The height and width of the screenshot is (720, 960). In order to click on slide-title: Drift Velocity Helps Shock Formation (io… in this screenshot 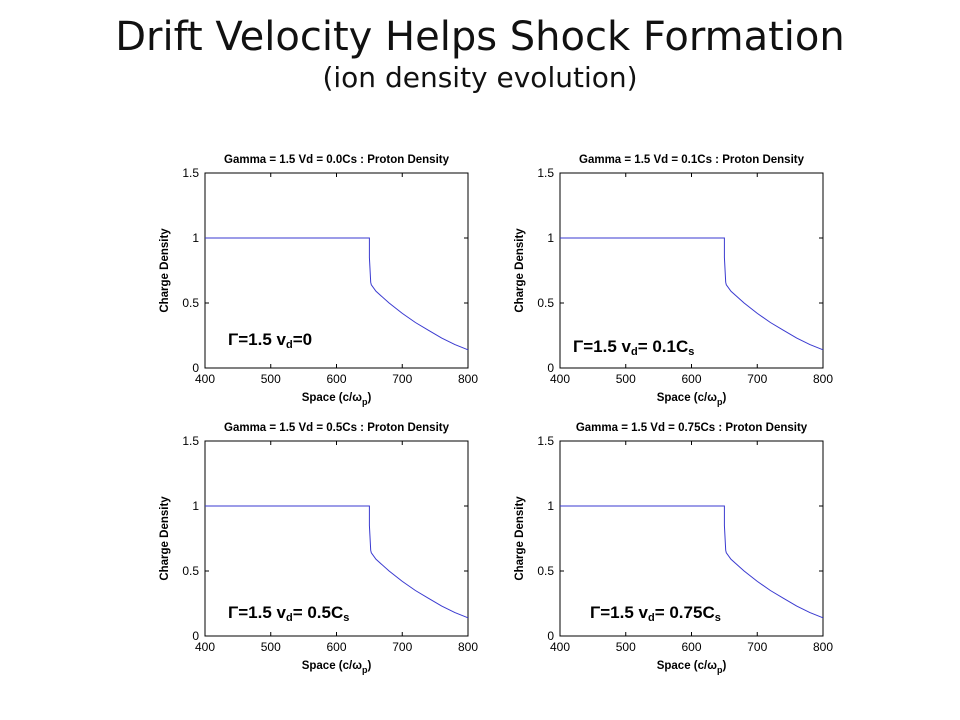, I will do `click(480, 54)`.